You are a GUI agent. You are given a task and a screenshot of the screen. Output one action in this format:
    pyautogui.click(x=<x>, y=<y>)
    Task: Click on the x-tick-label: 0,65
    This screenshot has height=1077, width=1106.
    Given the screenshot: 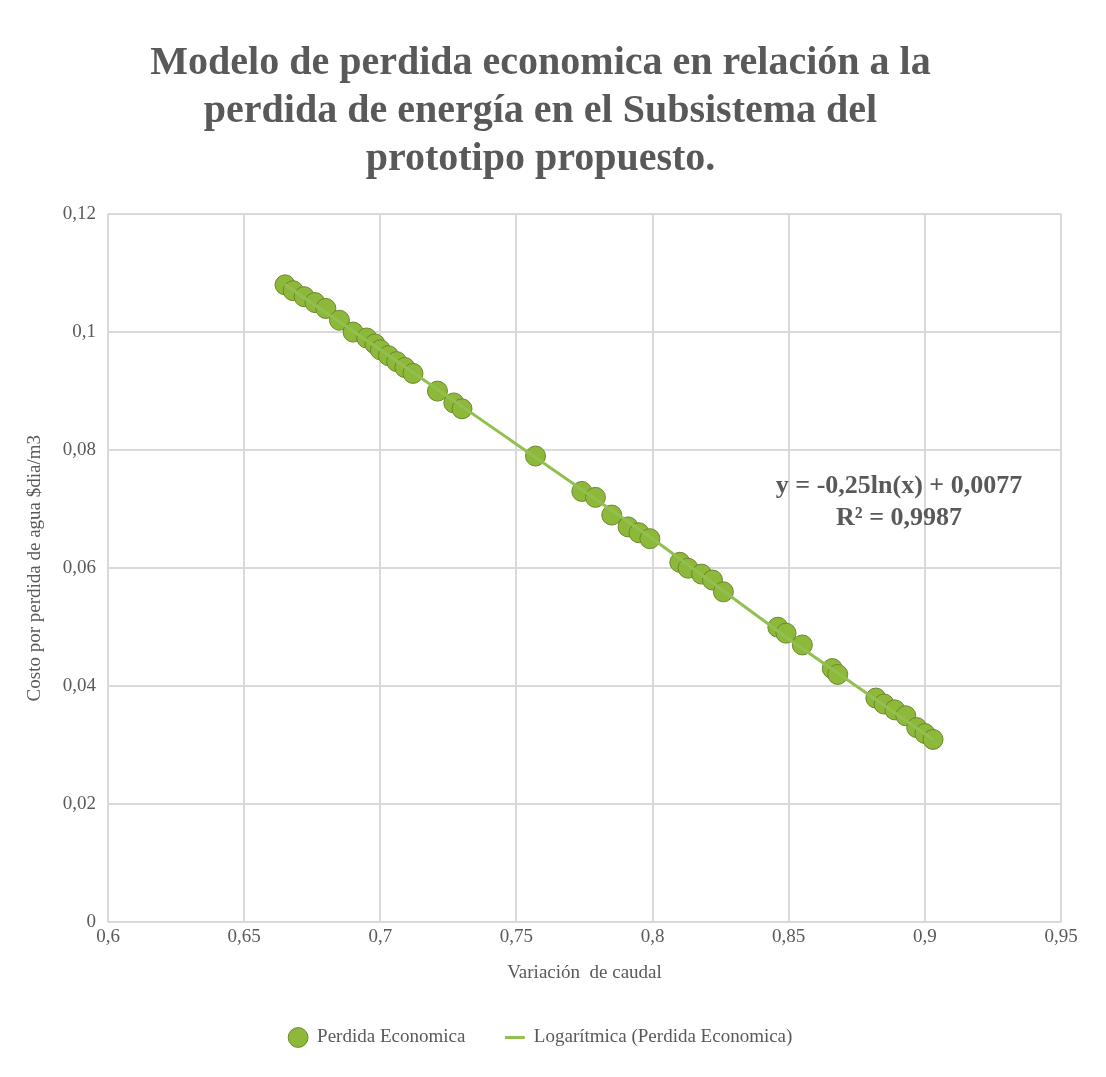 What is the action you would take?
    pyautogui.click(x=244, y=935)
    